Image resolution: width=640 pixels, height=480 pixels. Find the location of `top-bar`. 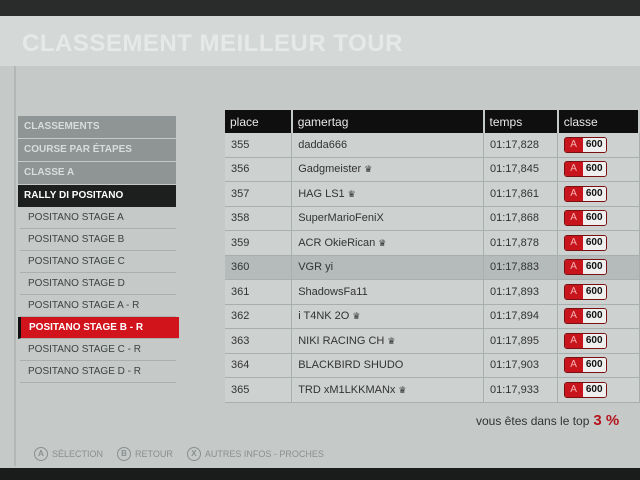

top-bar is located at coordinates (320, 8).